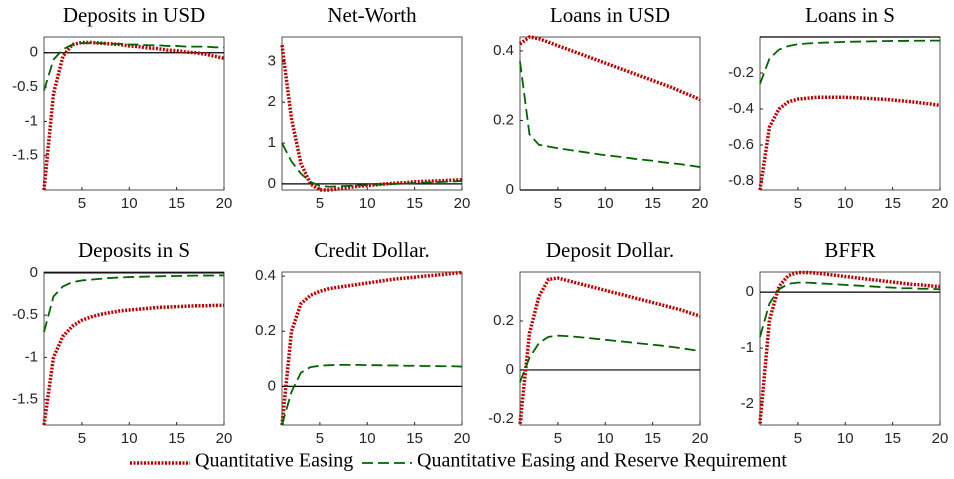 The height and width of the screenshot is (479, 954). I want to click on chart-title: Deposit Dollar., so click(610, 250).